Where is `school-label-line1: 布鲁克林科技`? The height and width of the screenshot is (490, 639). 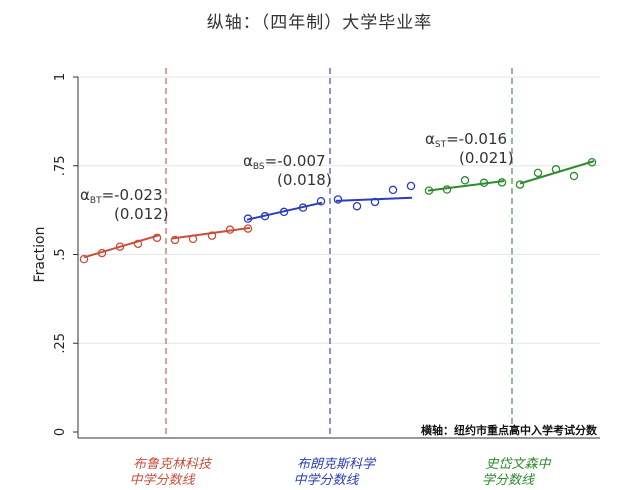
school-label-line1: 布鲁克林科技 is located at coordinates (173, 464).